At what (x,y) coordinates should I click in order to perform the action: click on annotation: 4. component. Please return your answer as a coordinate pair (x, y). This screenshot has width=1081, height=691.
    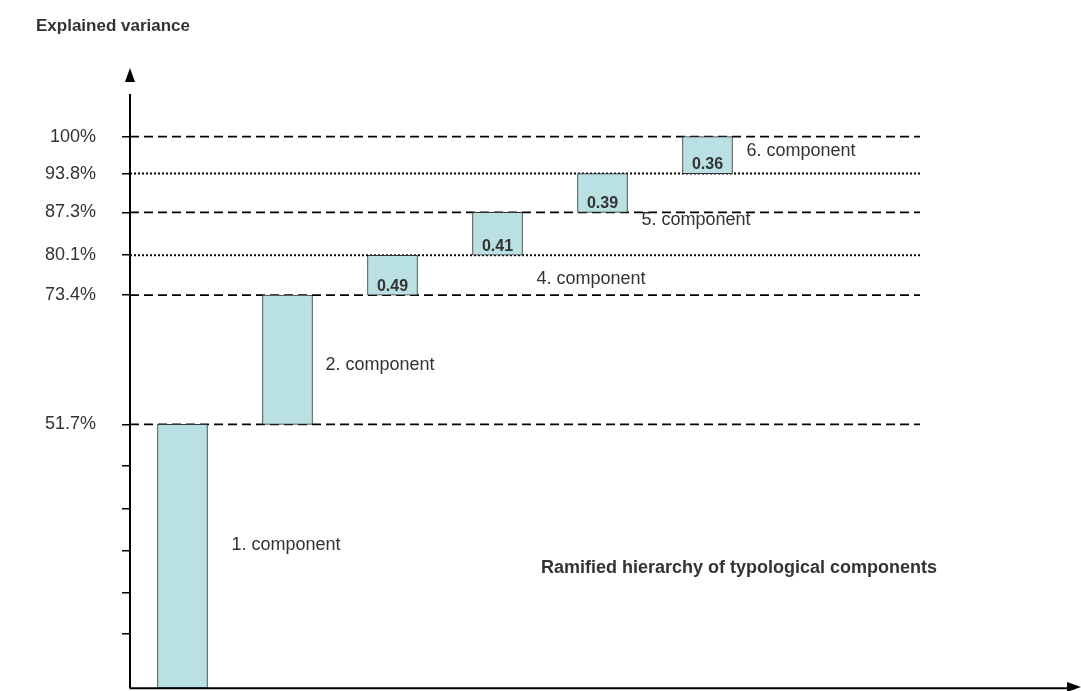
    Looking at the image, I should click on (591, 277).